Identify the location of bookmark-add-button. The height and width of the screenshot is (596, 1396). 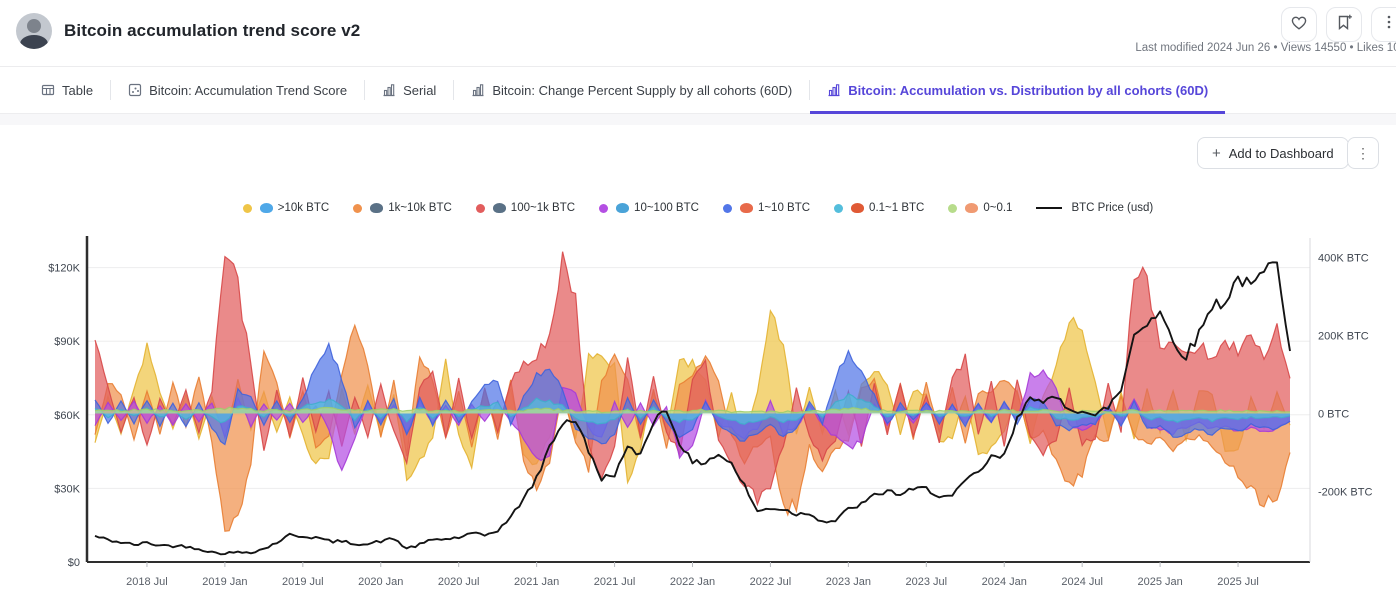
(1344, 24).